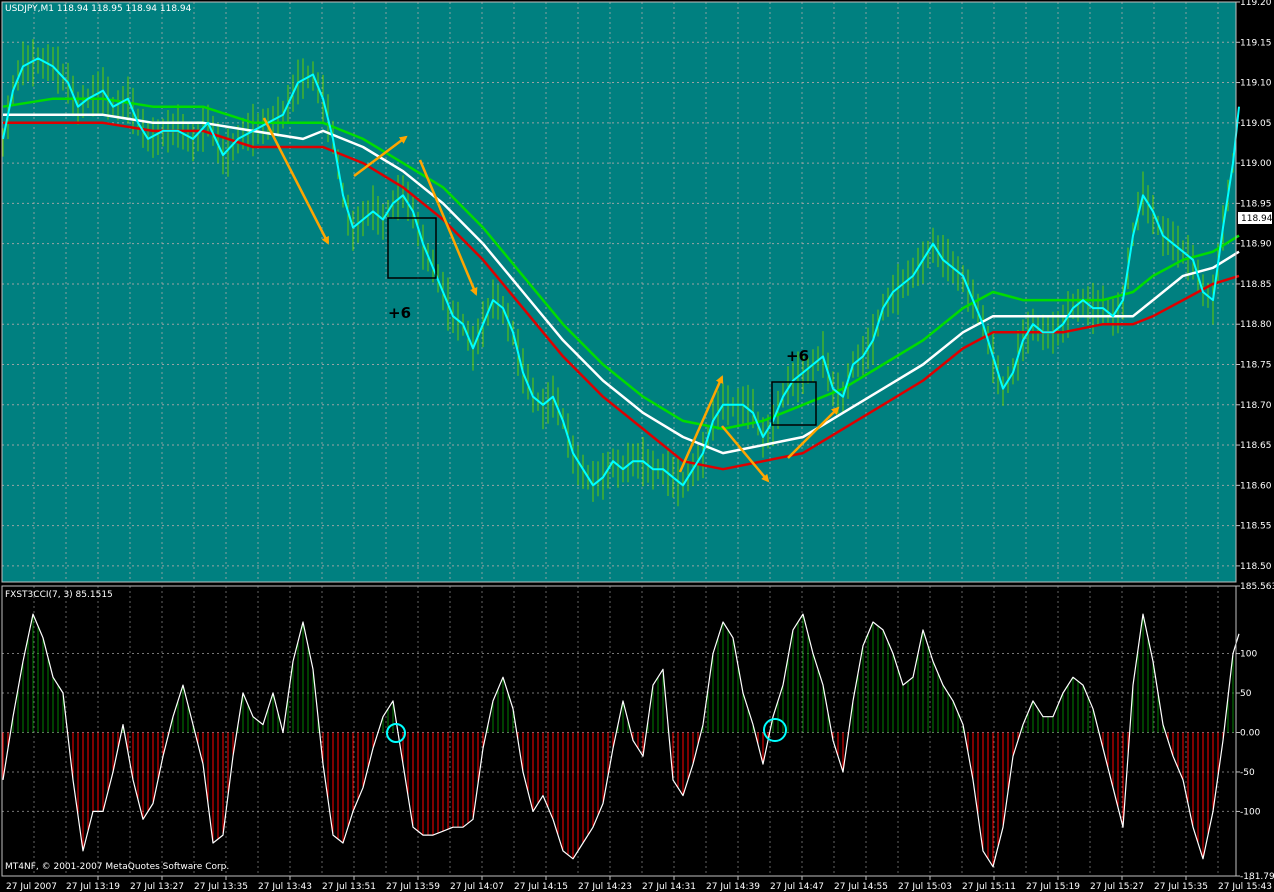  I want to click on chart-title: USDJPY,M1 118.94 118.95 118.94 118.94, so click(98, 9).